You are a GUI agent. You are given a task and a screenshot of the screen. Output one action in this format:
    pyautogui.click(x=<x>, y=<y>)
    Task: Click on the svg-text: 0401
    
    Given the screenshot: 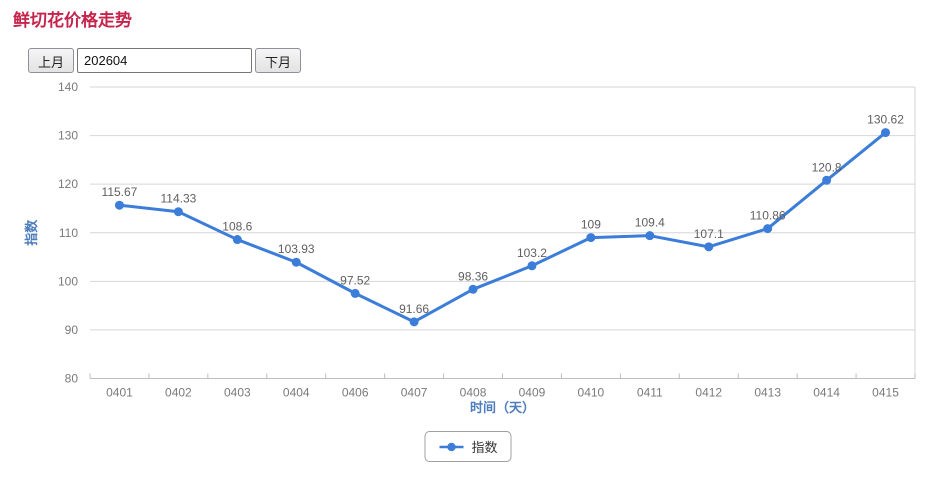 What is the action you would take?
    pyautogui.click(x=119, y=393)
    